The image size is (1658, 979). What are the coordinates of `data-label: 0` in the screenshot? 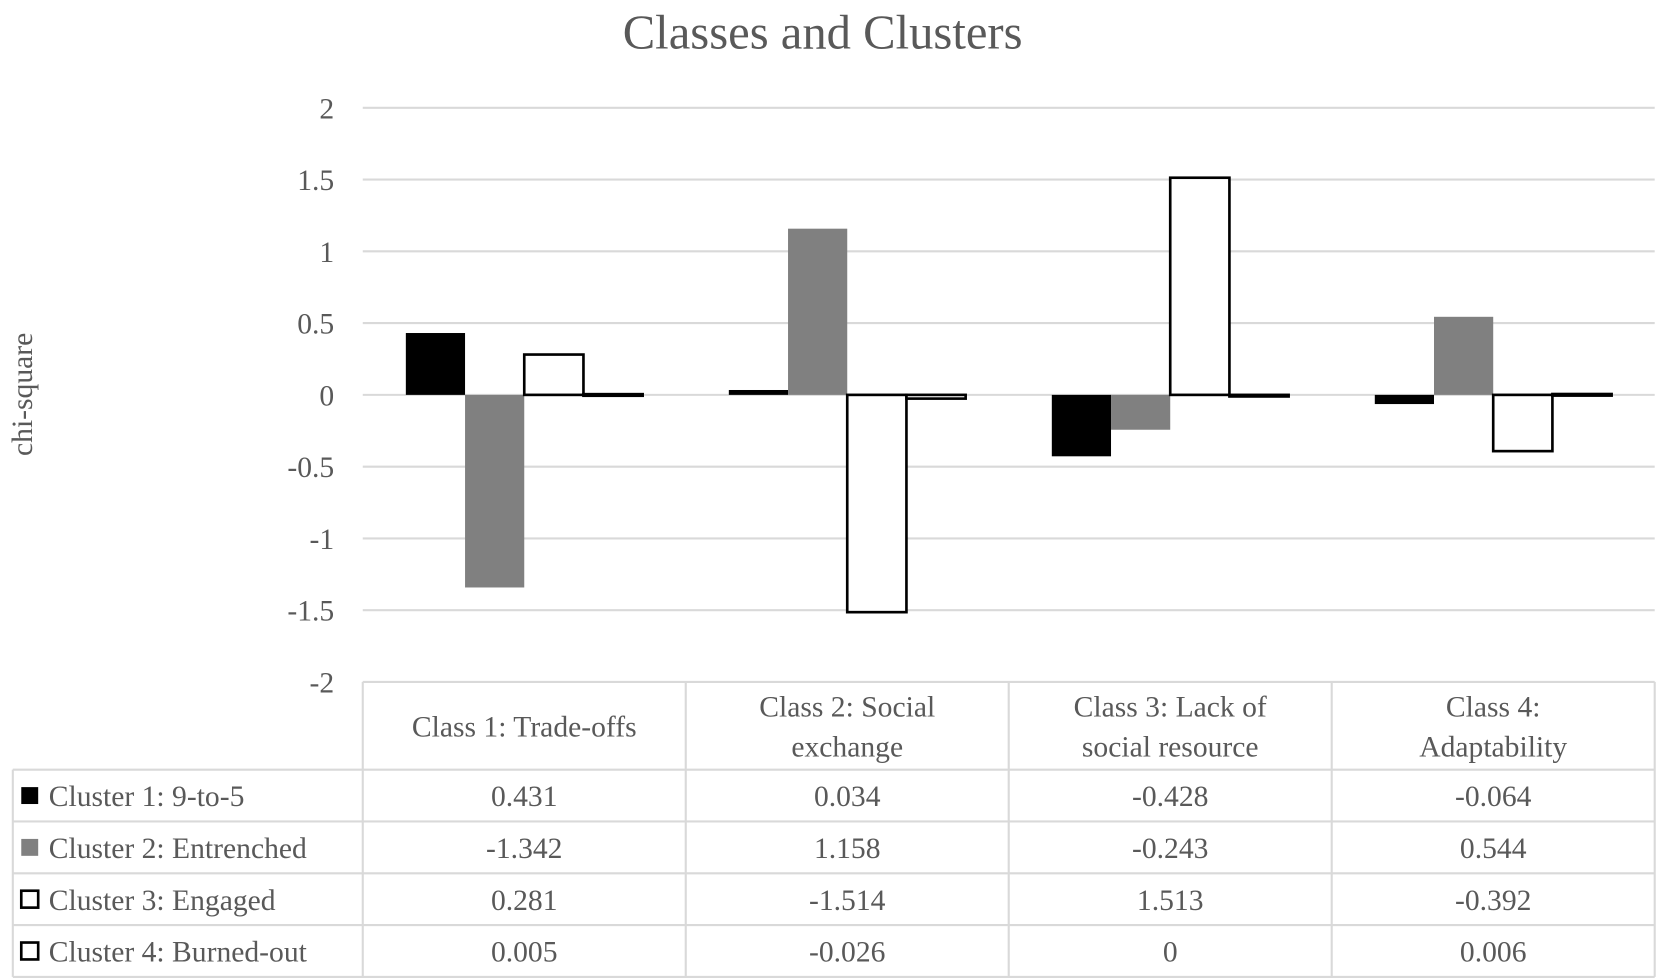 It's located at (1170, 953).